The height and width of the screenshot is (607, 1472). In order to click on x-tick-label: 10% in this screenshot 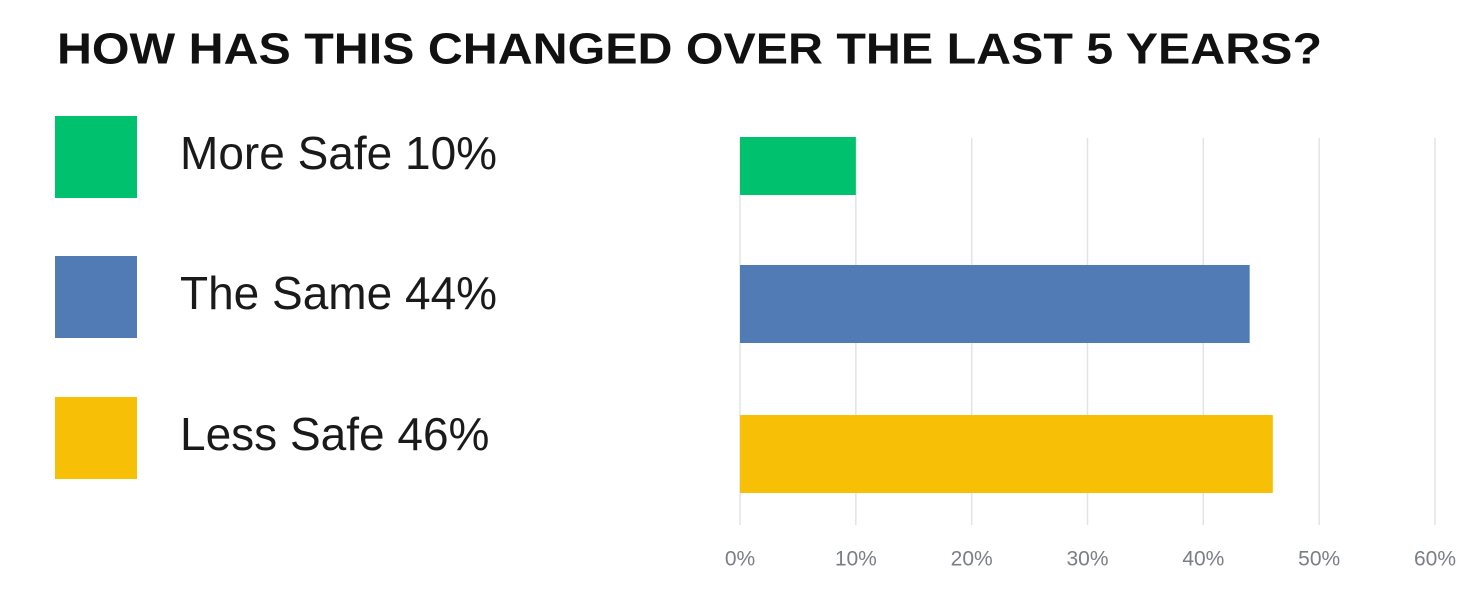, I will do `click(856, 559)`.